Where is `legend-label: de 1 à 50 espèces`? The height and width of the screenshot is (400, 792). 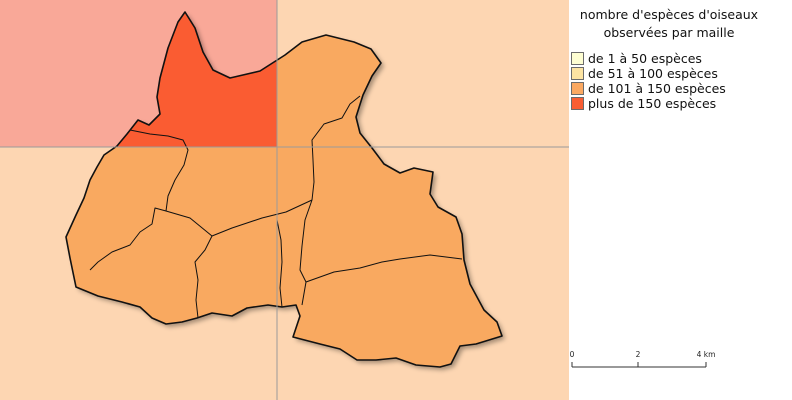
legend-label: de 1 à 50 espèces is located at coordinates (645, 58).